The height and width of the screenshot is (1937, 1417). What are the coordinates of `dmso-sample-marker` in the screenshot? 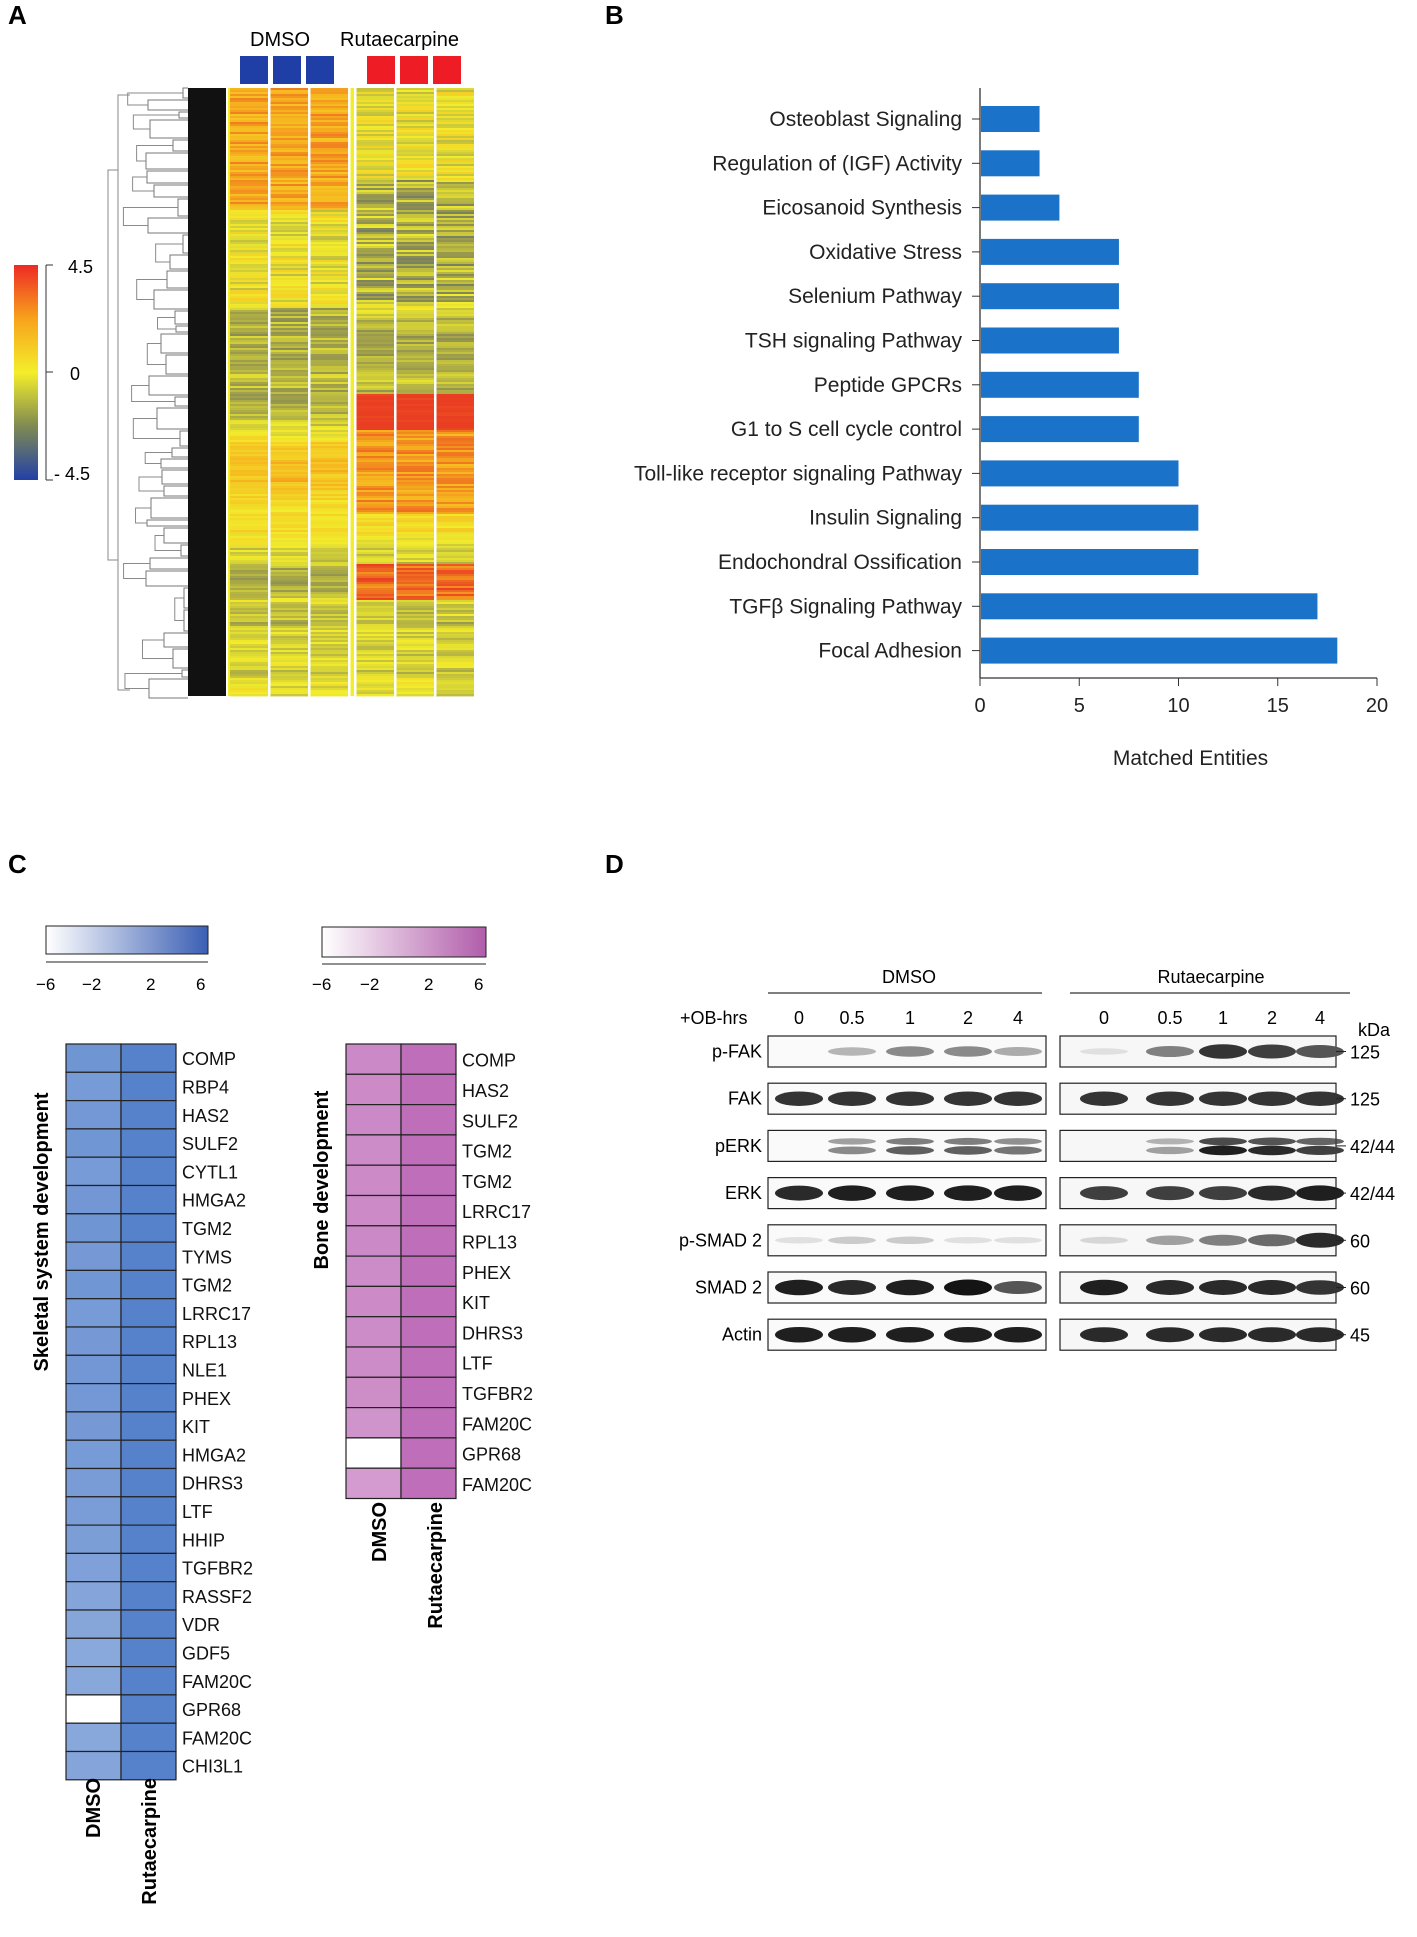 It's located at (320, 70).